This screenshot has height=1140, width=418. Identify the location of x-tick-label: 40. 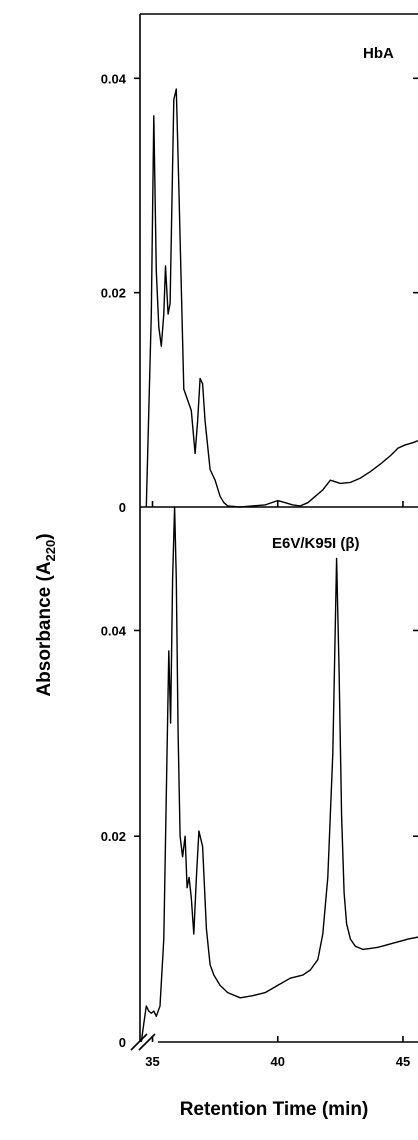
(278, 1061).